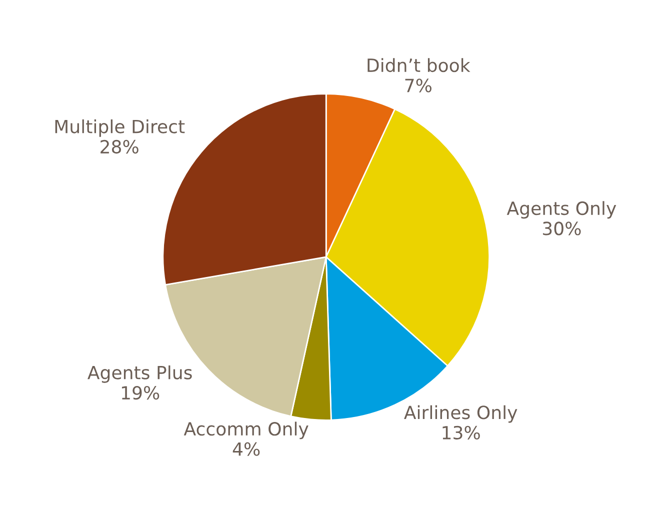 This screenshot has height=515, width=650. I want to click on data-label: 13%, so click(461, 433).